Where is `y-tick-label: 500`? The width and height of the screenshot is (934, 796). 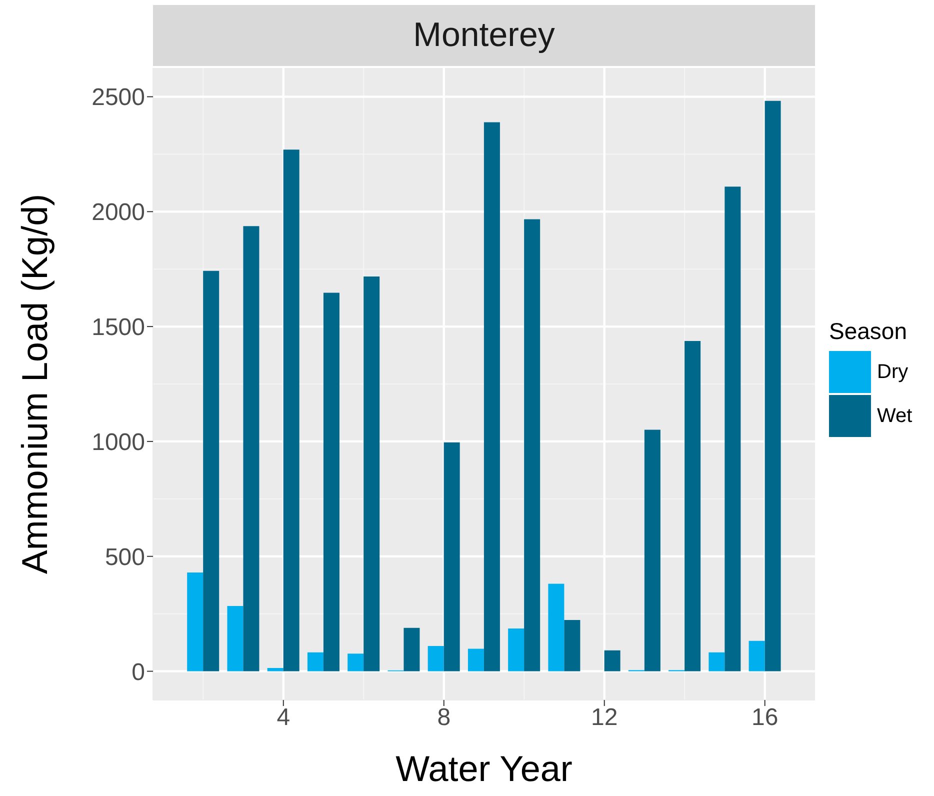
y-tick-label: 500 is located at coordinates (124, 557).